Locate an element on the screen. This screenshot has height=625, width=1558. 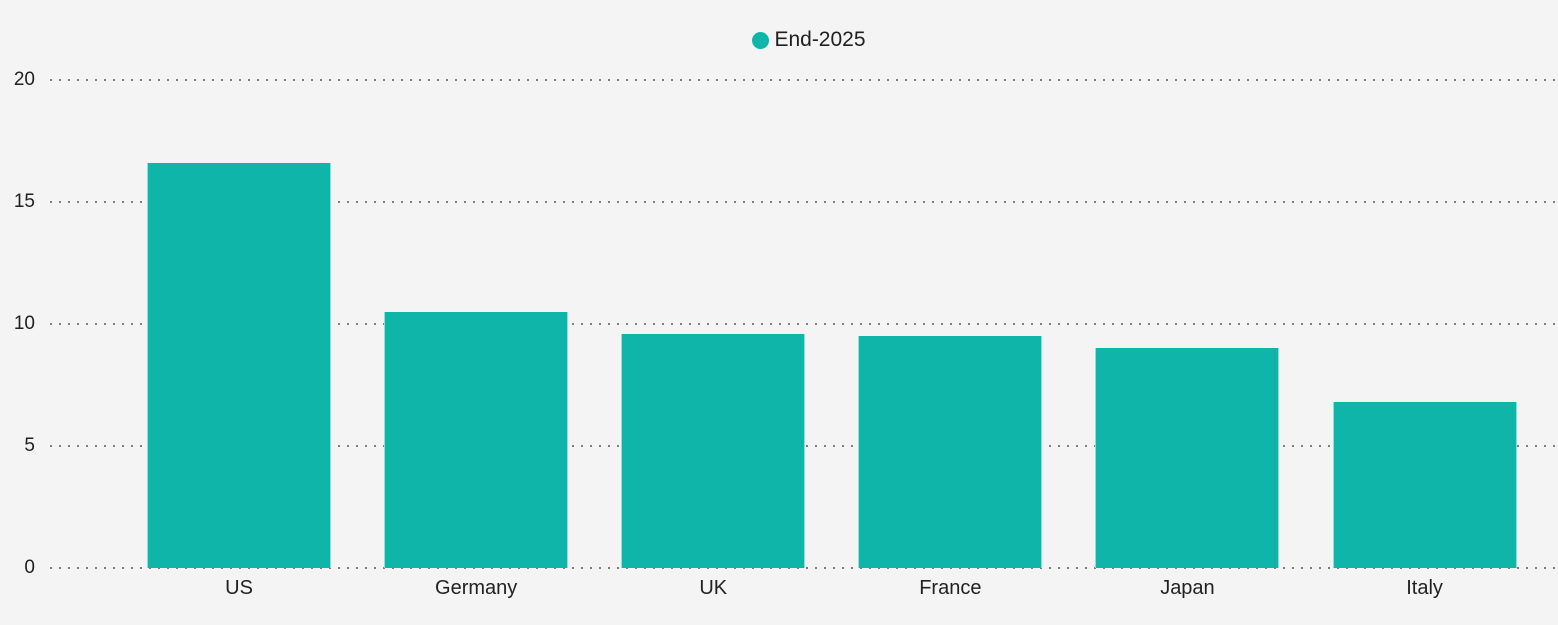
x-axis-category-label: Germany is located at coordinates (476, 588).